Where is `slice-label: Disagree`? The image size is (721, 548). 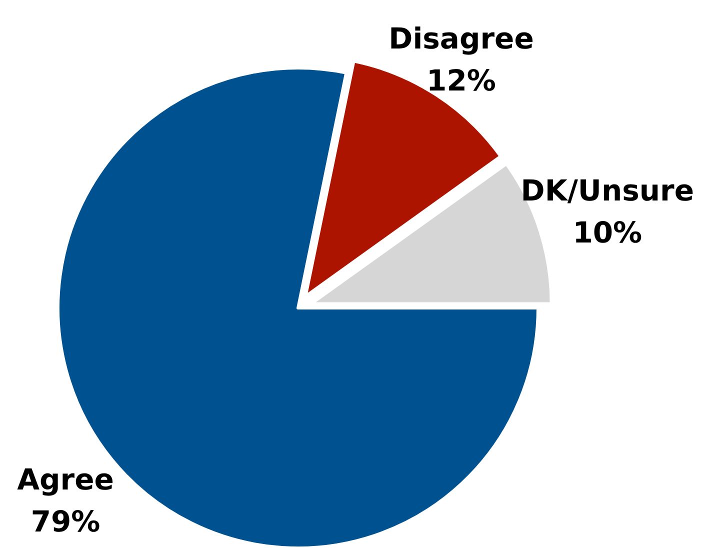
slice-label: Disagree is located at coordinates (461, 38).